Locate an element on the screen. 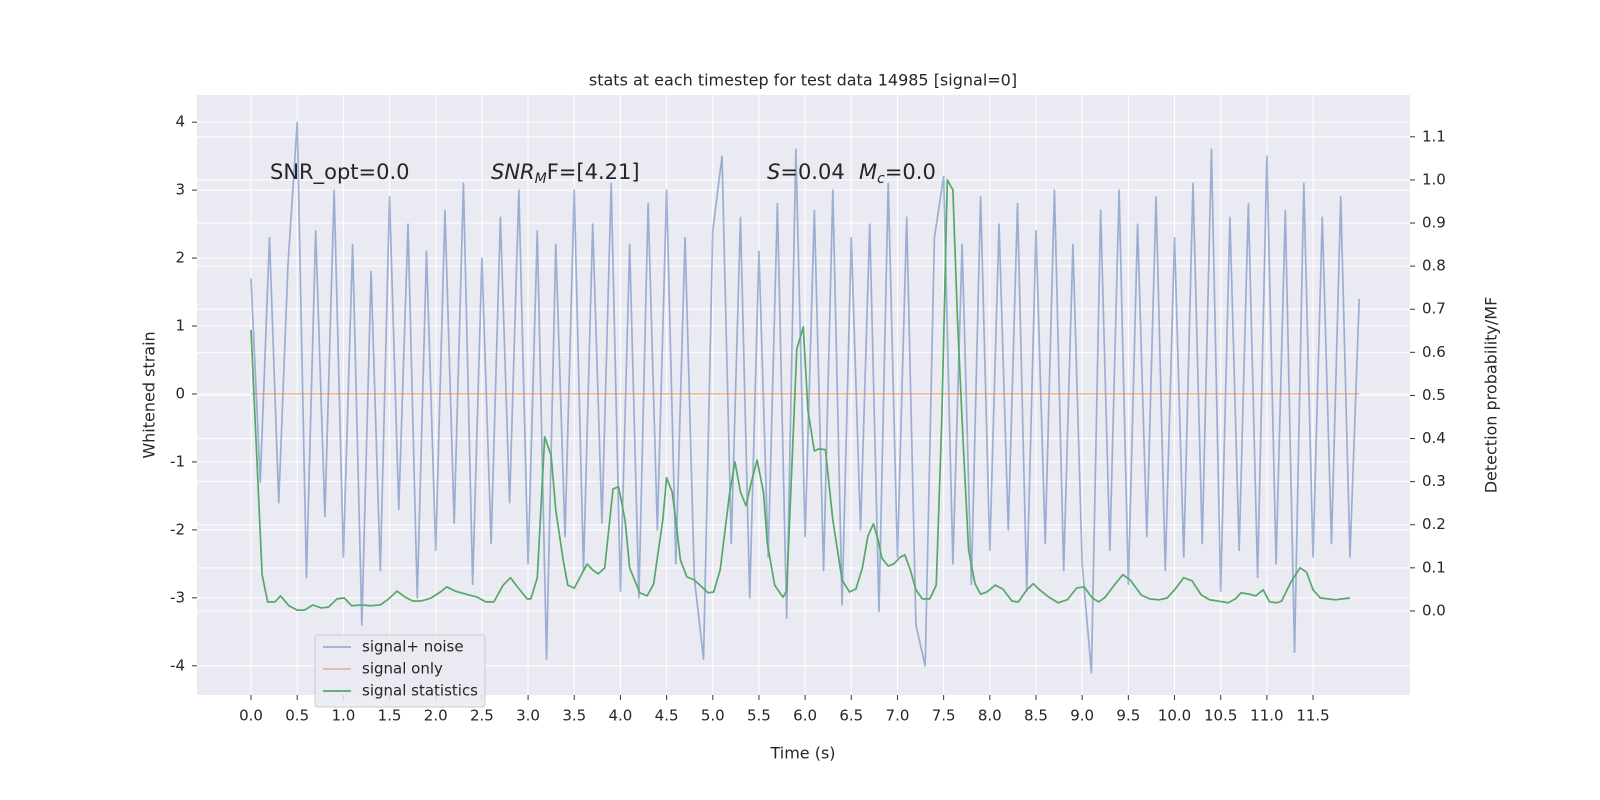 Image resolution: width=1600 pixels, height=800 pixels. annotation: S=0.04 is located at coordinates (806, 172).